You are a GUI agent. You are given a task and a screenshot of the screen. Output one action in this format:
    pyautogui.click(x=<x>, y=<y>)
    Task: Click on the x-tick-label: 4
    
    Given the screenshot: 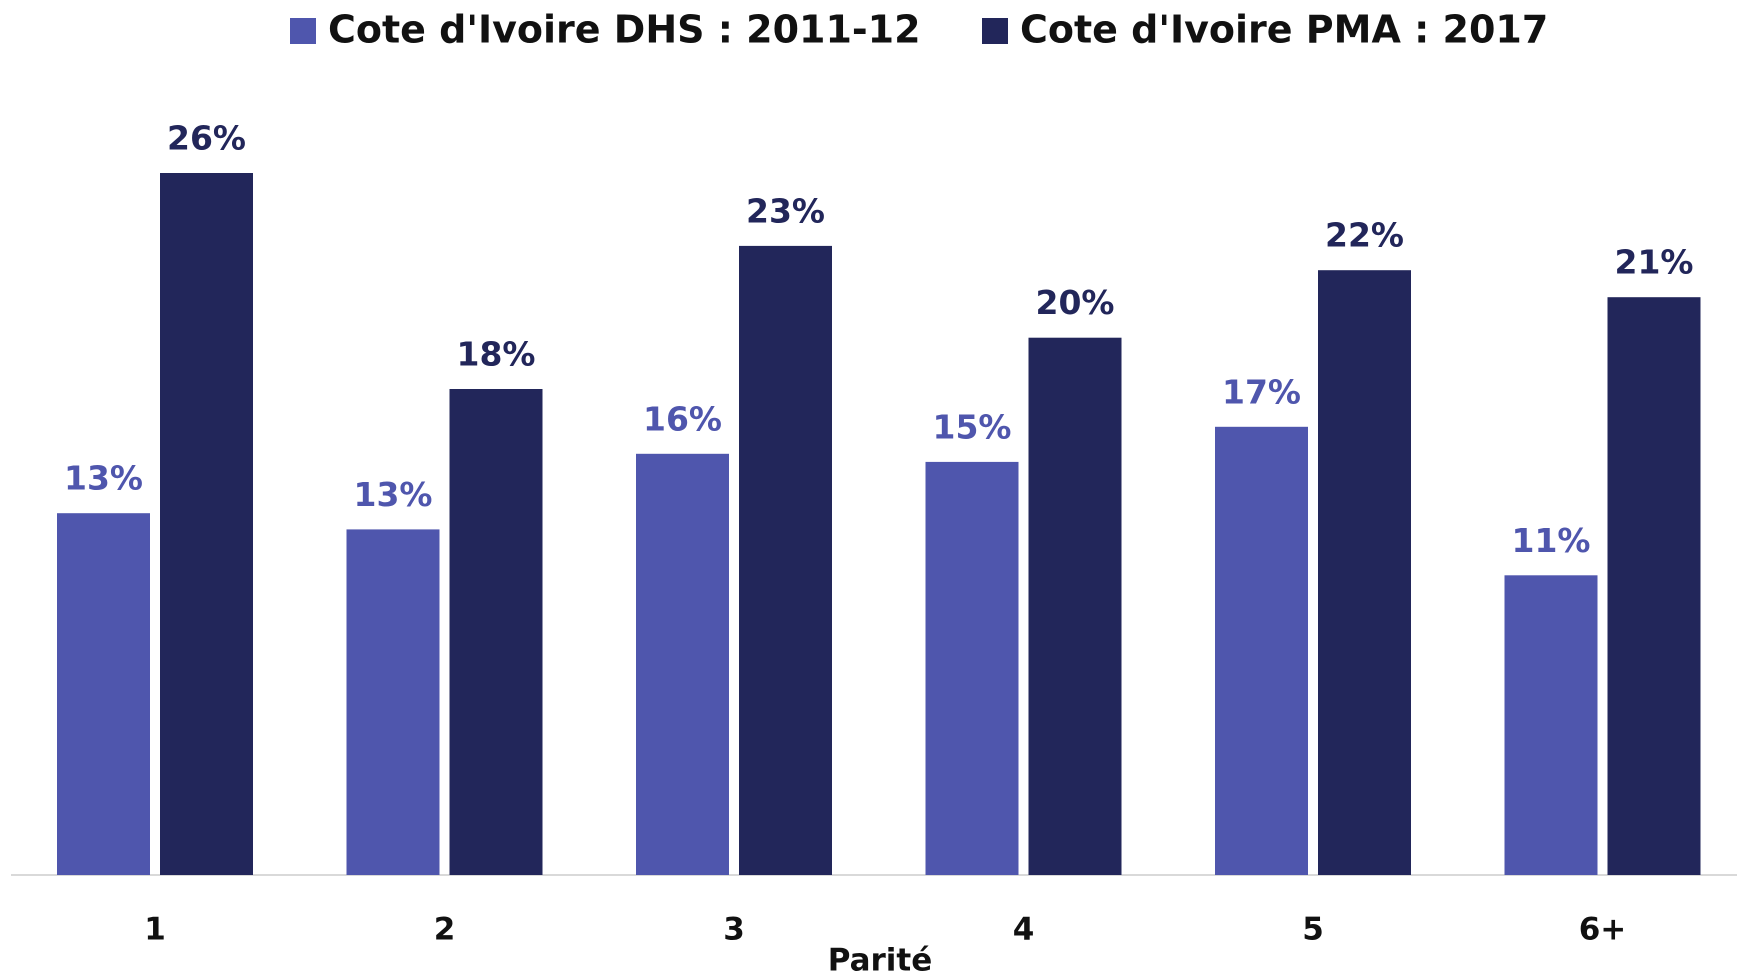 What is the action you would take?
    pyautogui.click(x=1024, y=930)
    